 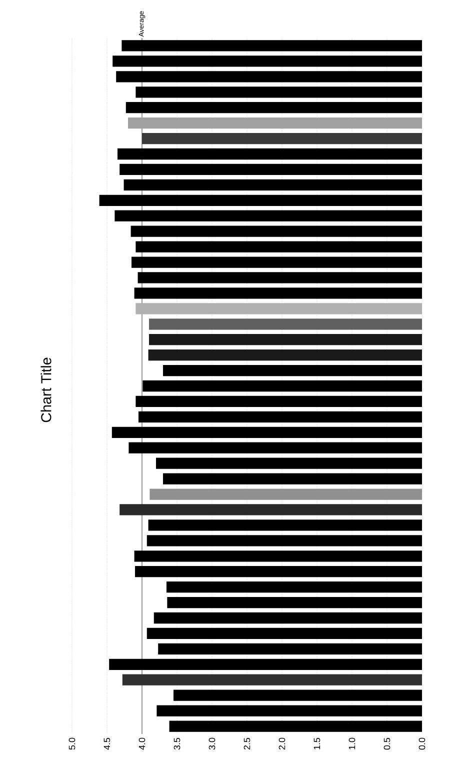 What do you see at coordinates (247, 744) in the screenshot?
I see `x-tick-label: 2.5` at bounding box center [247, 744].